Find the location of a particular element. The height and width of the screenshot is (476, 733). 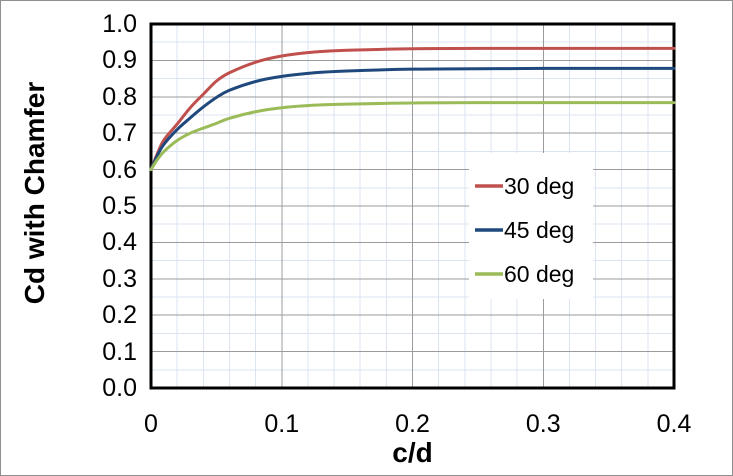

y-tick-label: 0.4 is located at coordinates (119, 242).